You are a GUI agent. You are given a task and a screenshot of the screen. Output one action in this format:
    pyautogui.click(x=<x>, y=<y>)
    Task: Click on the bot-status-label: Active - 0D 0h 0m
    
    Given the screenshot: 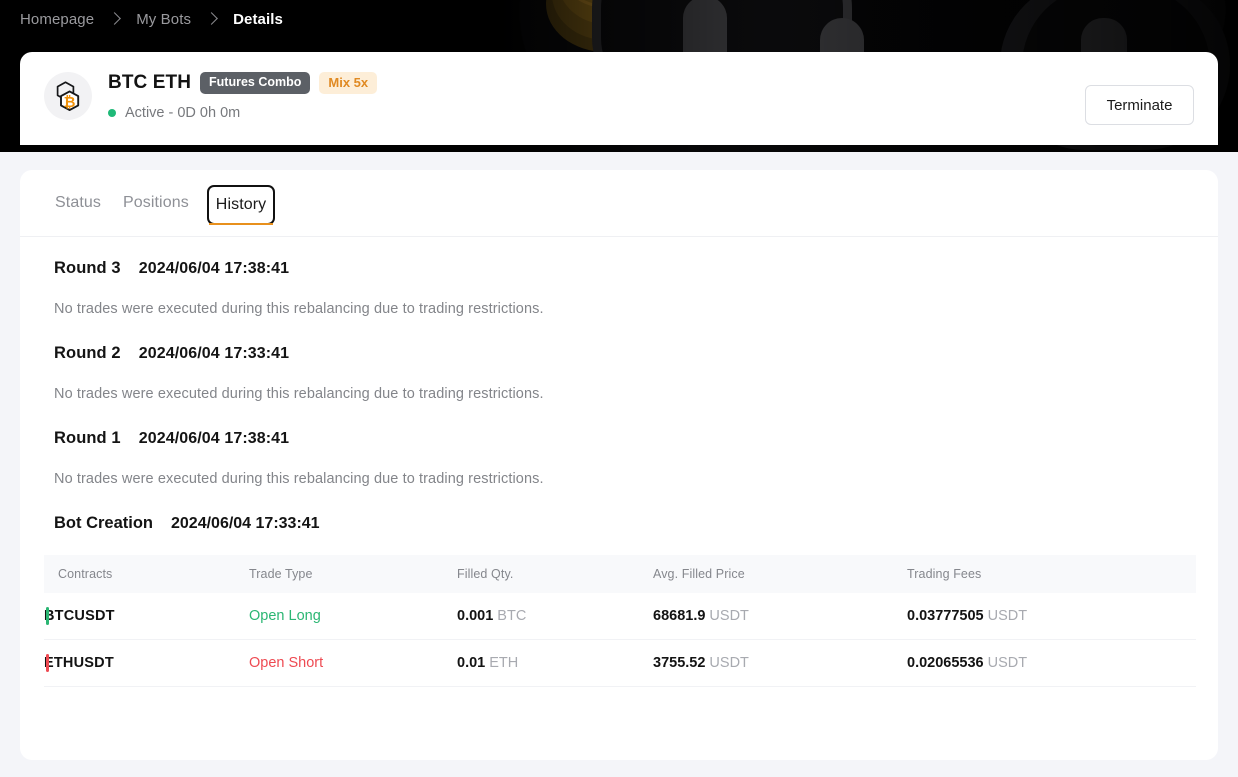 What is the action you would take?
    pyautogui.click(x=183, y=113)
    